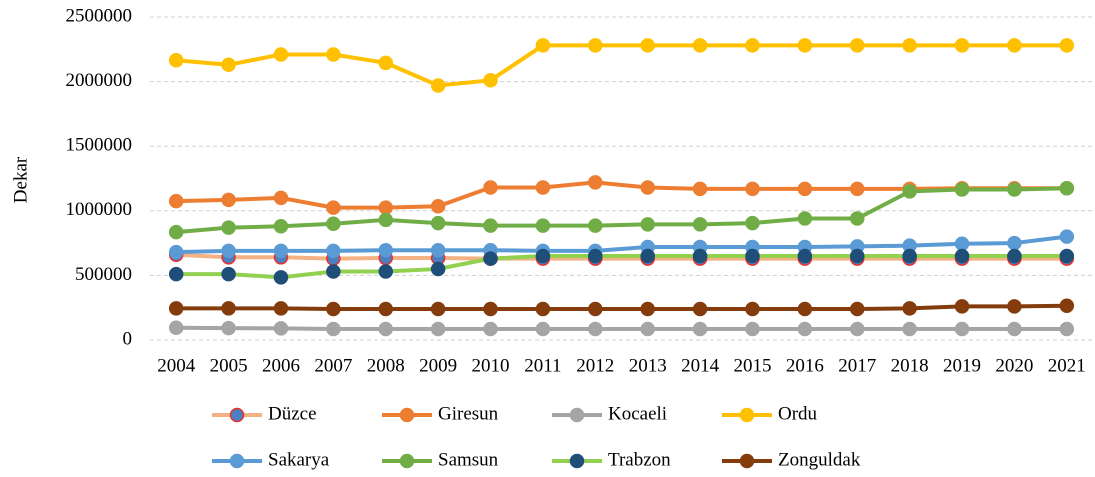 This screenshot has width=1095, height=477. Describe the element at coordinates (99, 209) in the screenshot. I see `y-tick-label: 1000000` at that location.